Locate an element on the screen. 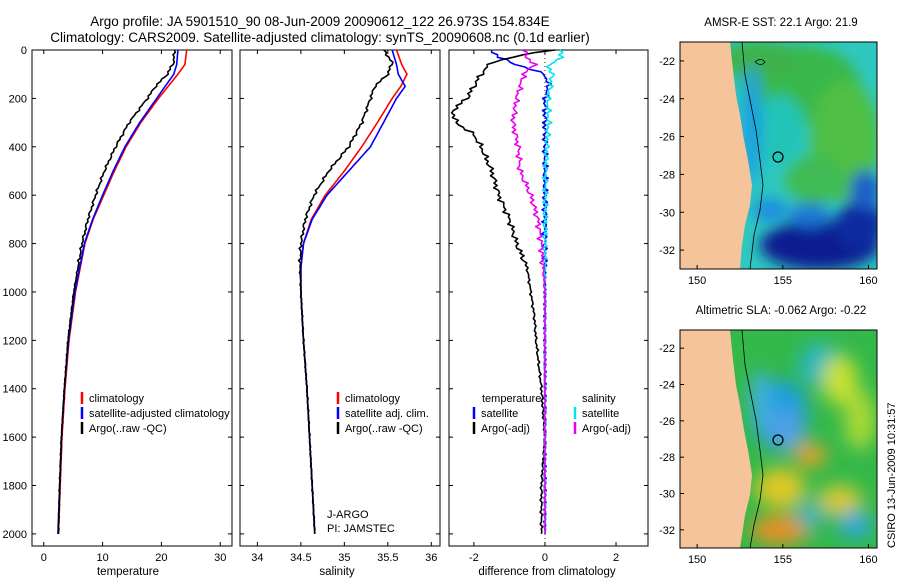  sst-map-title: AMSR-E SST: 22.1 Argo: 21.9 is located at coordinates (781, 23).